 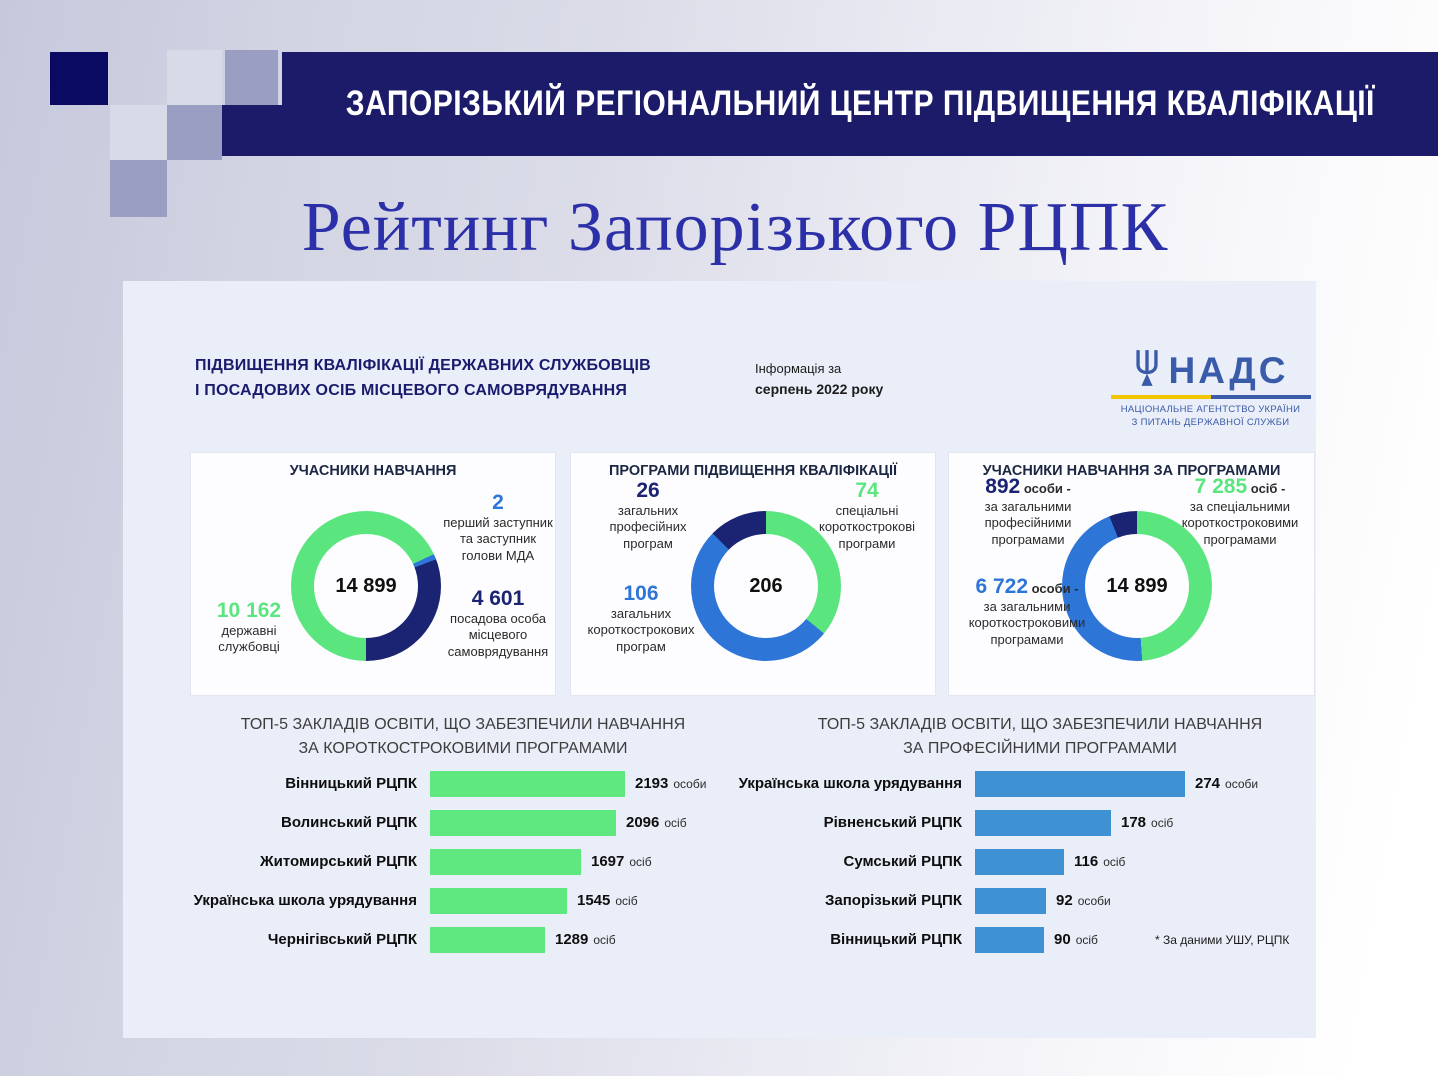 What do you see at coordinates (498, 598) in the screenshot?
I see `slice-value: 4 601` at bounding box center [498, 598].